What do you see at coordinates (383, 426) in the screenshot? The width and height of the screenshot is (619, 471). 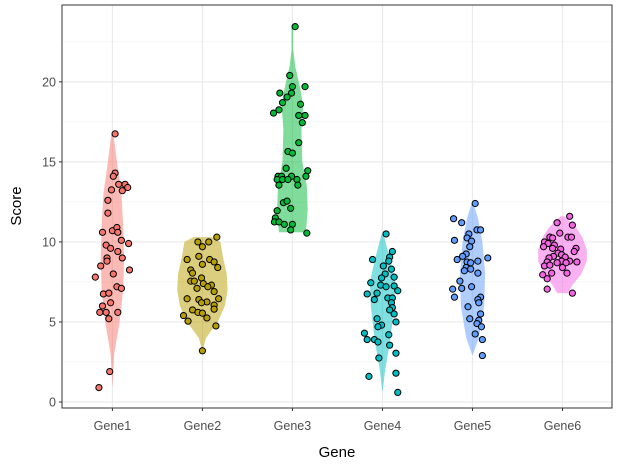 I see `x-tick-label: Gene4` at bounding box center [383, 426].